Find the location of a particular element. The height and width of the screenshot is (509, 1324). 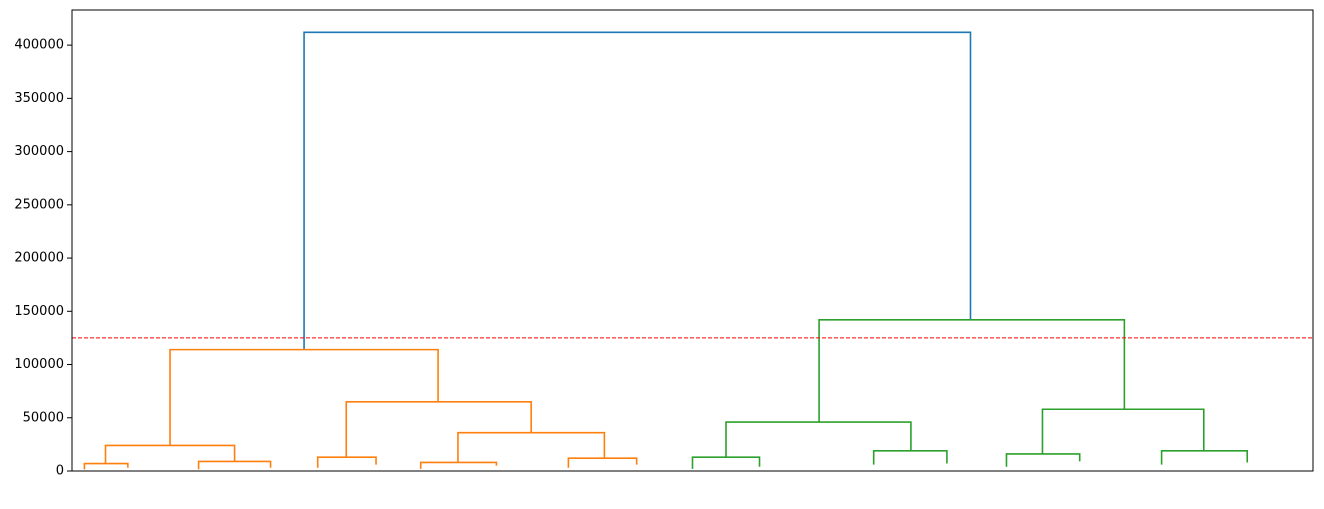

y-tick-label: 100000 is located at coordinates (39, 364).